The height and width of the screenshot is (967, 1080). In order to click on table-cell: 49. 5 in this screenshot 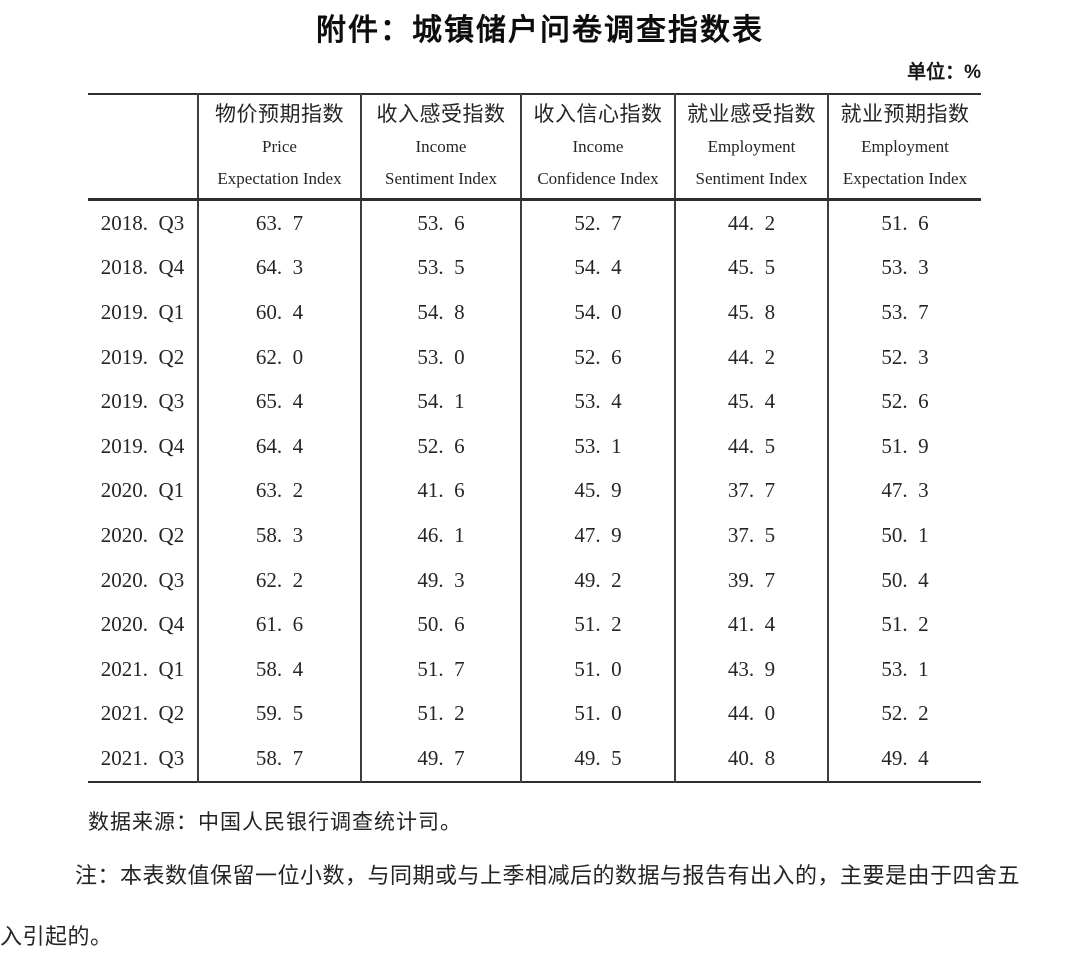, I will do `click(597, 759)`.